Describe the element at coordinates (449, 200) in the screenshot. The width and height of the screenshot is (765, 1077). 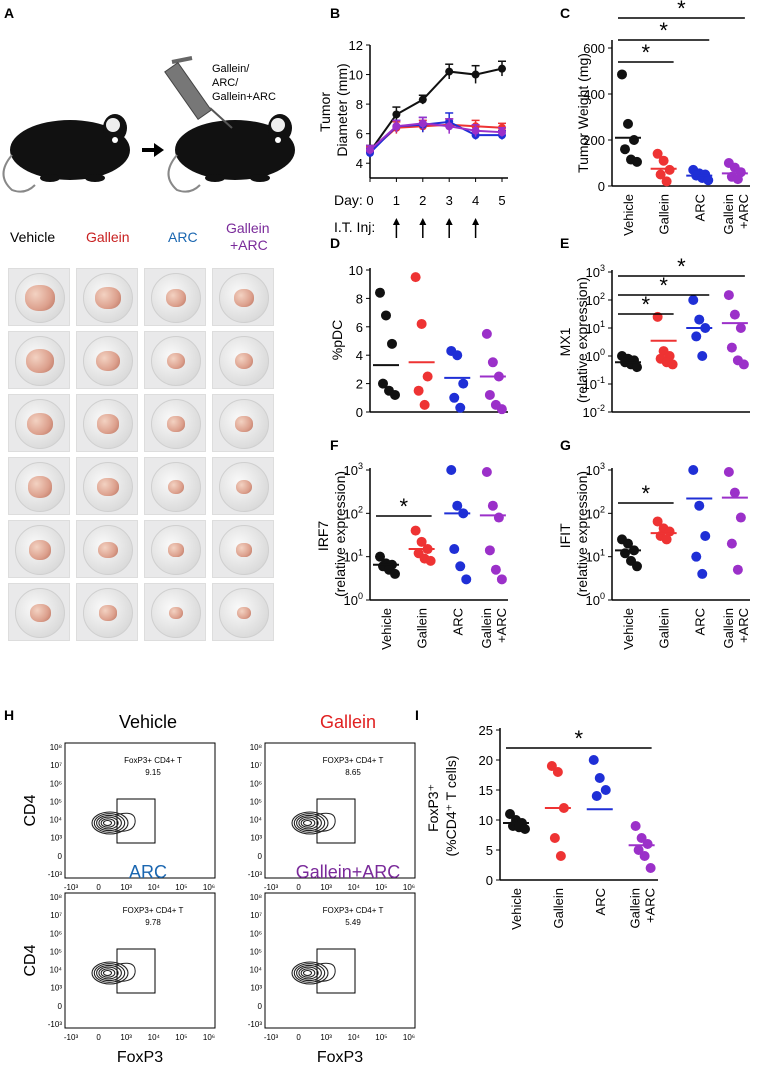
I see `x-tick-label: 3` at that location.